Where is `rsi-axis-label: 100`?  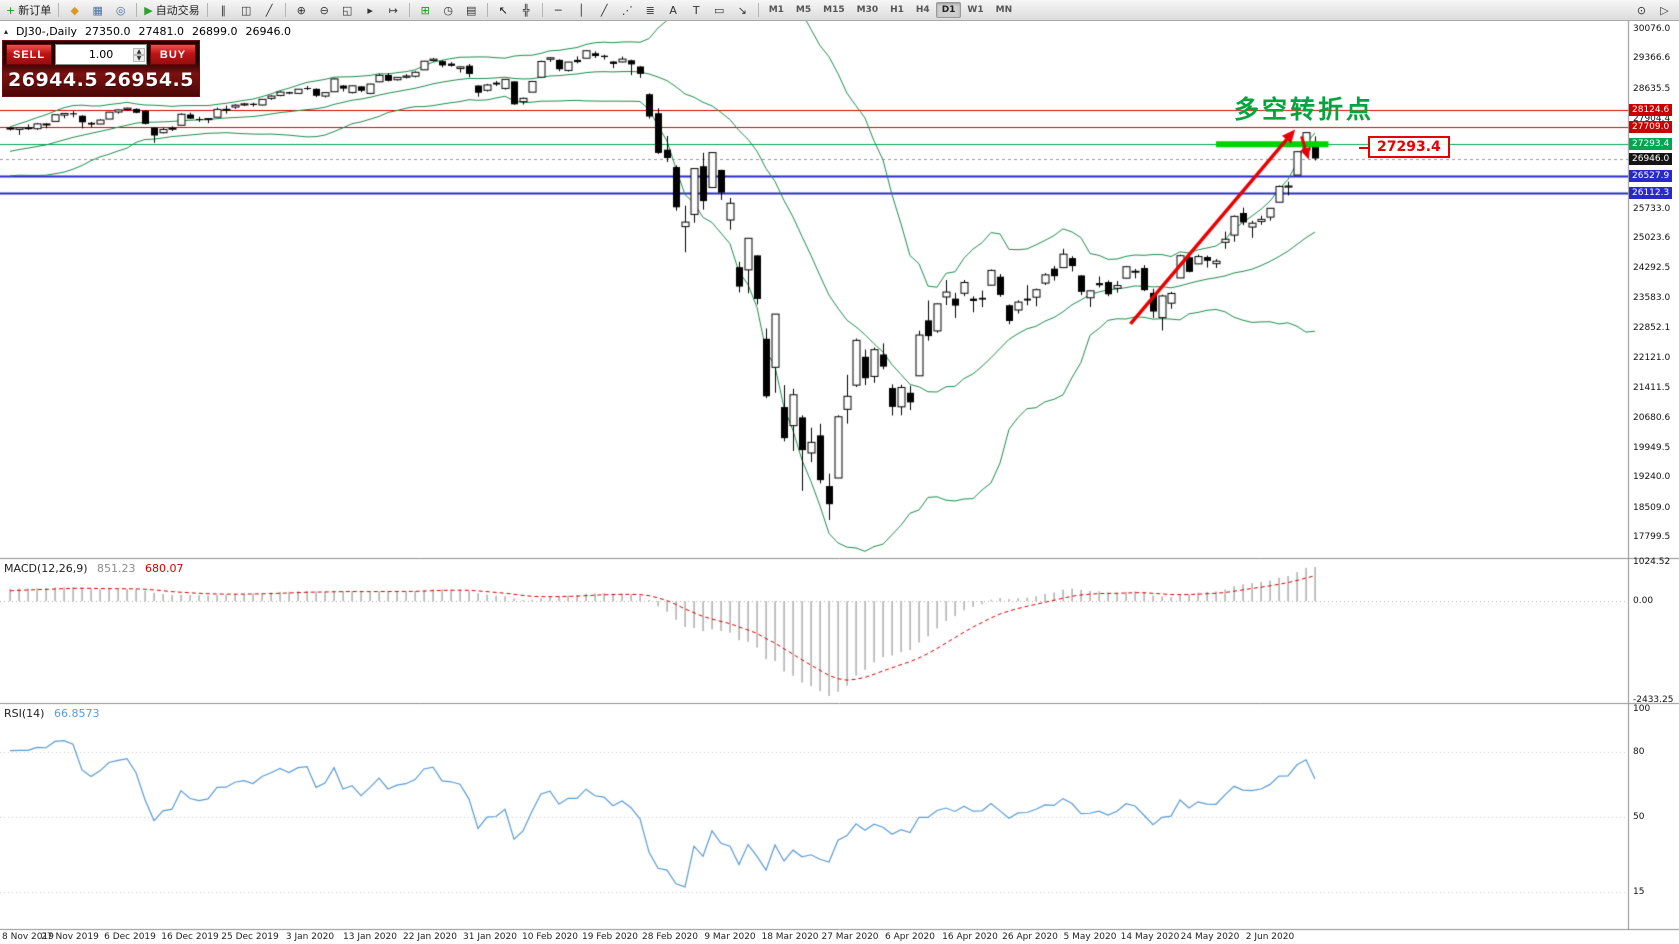
rsi-axis-label: 100 is located at coordinates (1642, 709).